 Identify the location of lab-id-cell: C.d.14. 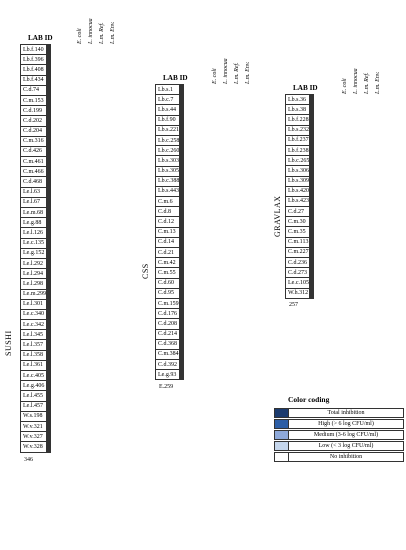
(167, 242).